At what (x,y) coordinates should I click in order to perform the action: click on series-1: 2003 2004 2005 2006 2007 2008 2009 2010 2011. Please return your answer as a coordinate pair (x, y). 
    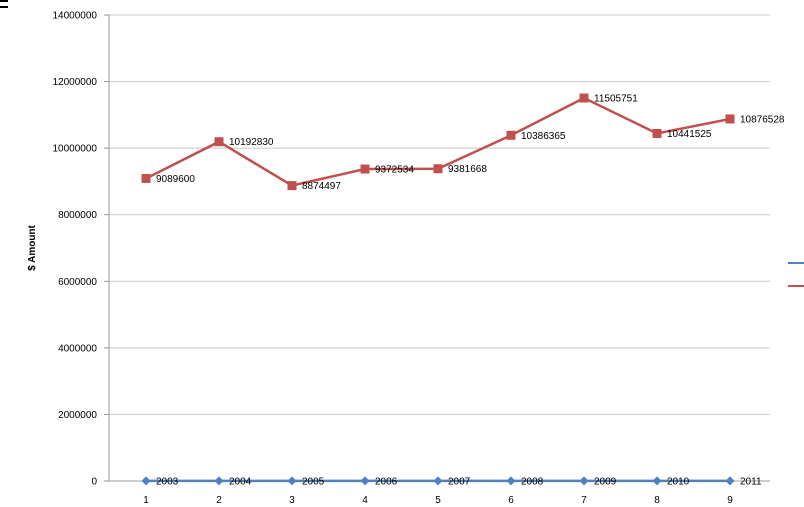
    Looking at the image, I should click on (451, 481).